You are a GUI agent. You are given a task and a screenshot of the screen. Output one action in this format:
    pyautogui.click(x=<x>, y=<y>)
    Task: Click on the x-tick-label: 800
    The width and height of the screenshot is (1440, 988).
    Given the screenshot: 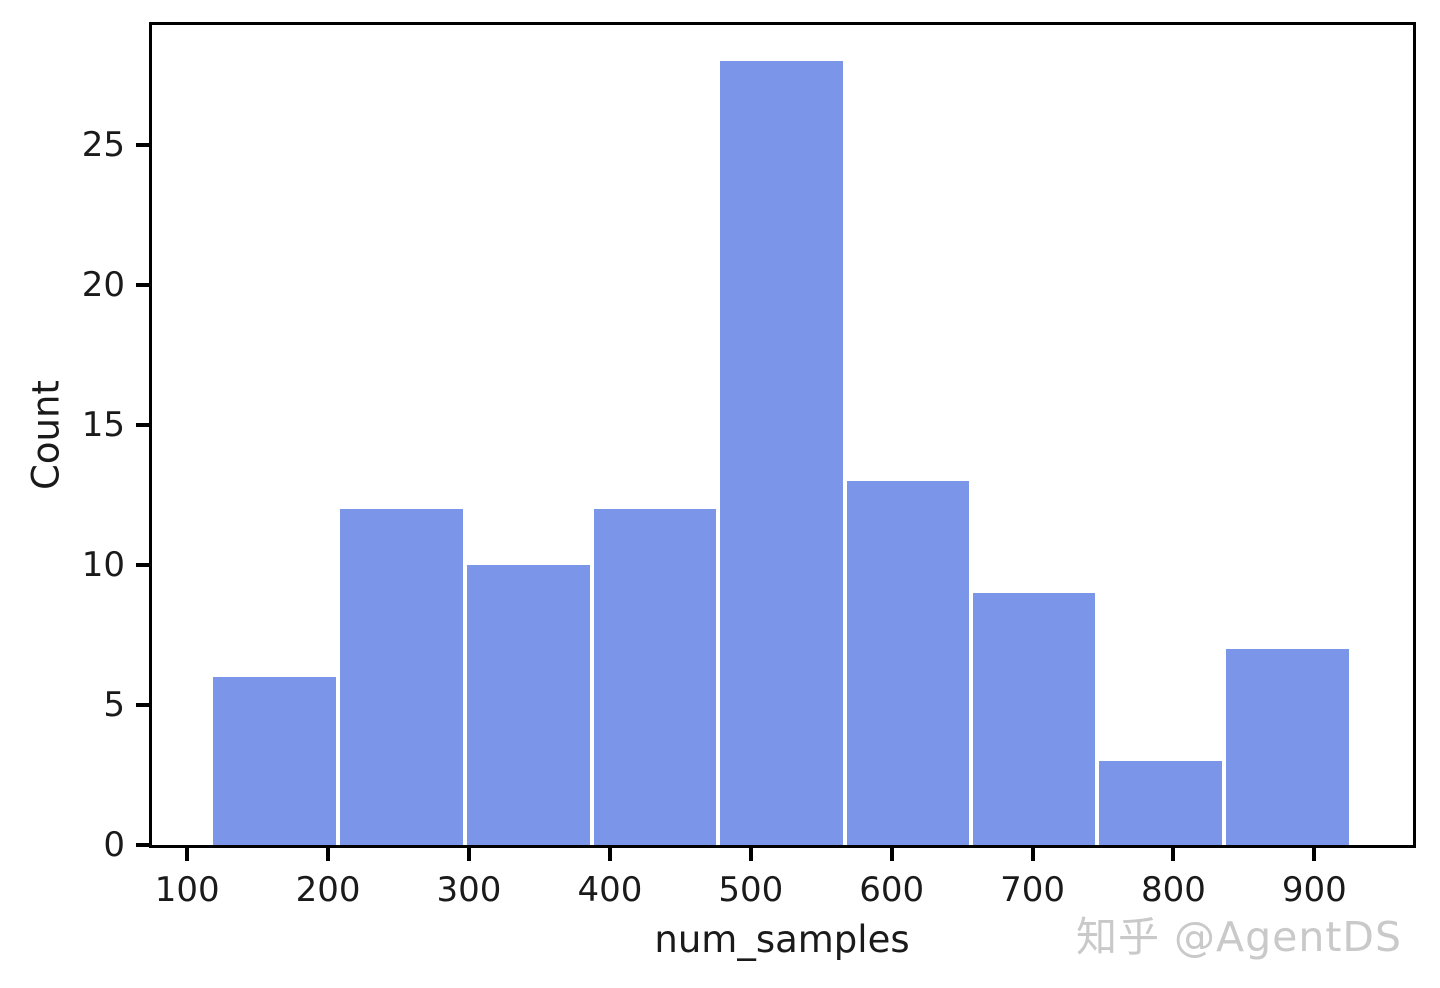 What is the action you would take?
    pyautogui.click(x=1173, y=890)
    